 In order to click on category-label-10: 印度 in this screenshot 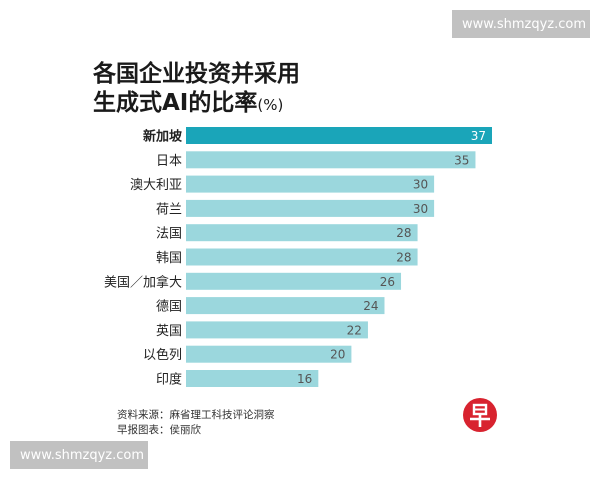, I will do `click(169, 380)`.